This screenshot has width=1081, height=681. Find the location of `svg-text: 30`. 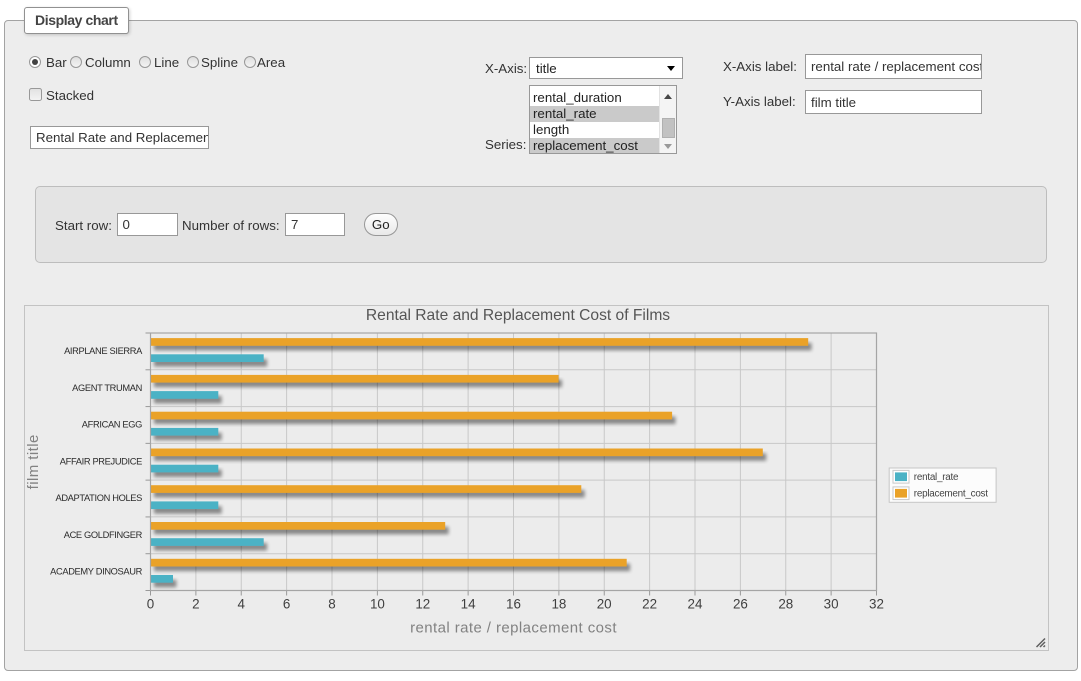

svg-text: 30 is located at coordinates (831, 604).